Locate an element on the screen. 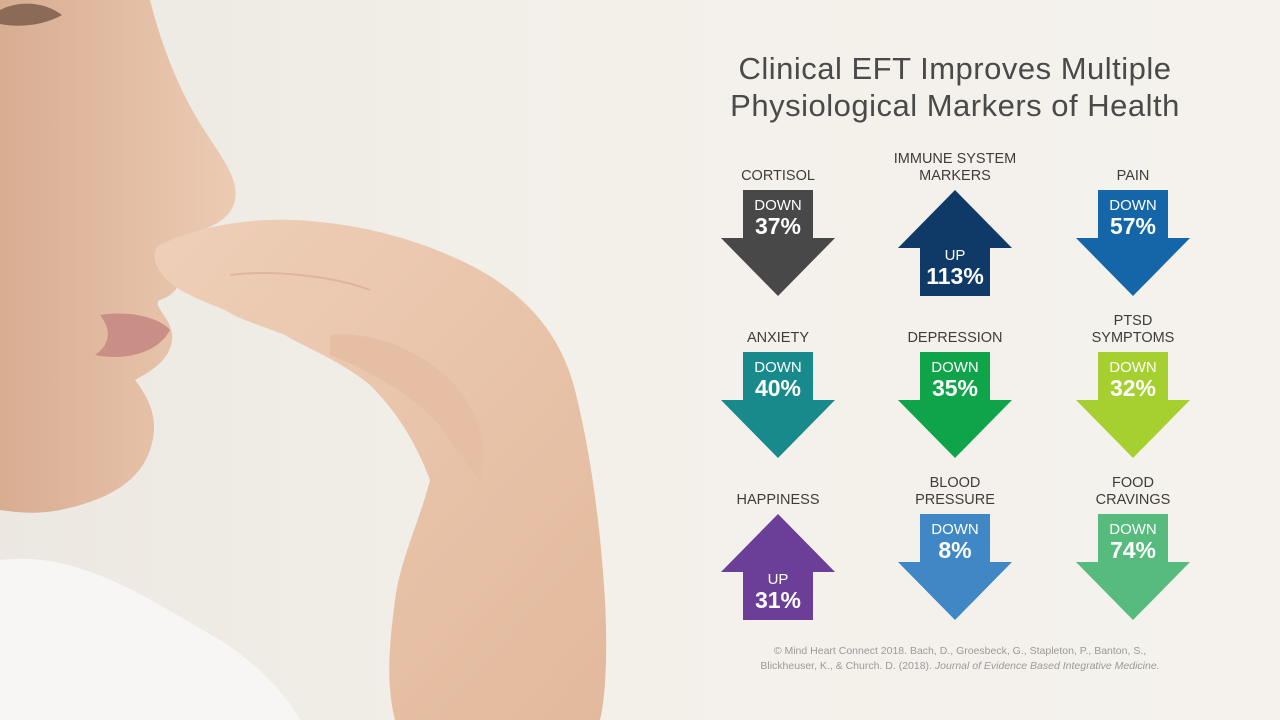  marker-food-cravings: FOOD CRAVINGS DOWN 74% is located at coordinates (1133, 549).